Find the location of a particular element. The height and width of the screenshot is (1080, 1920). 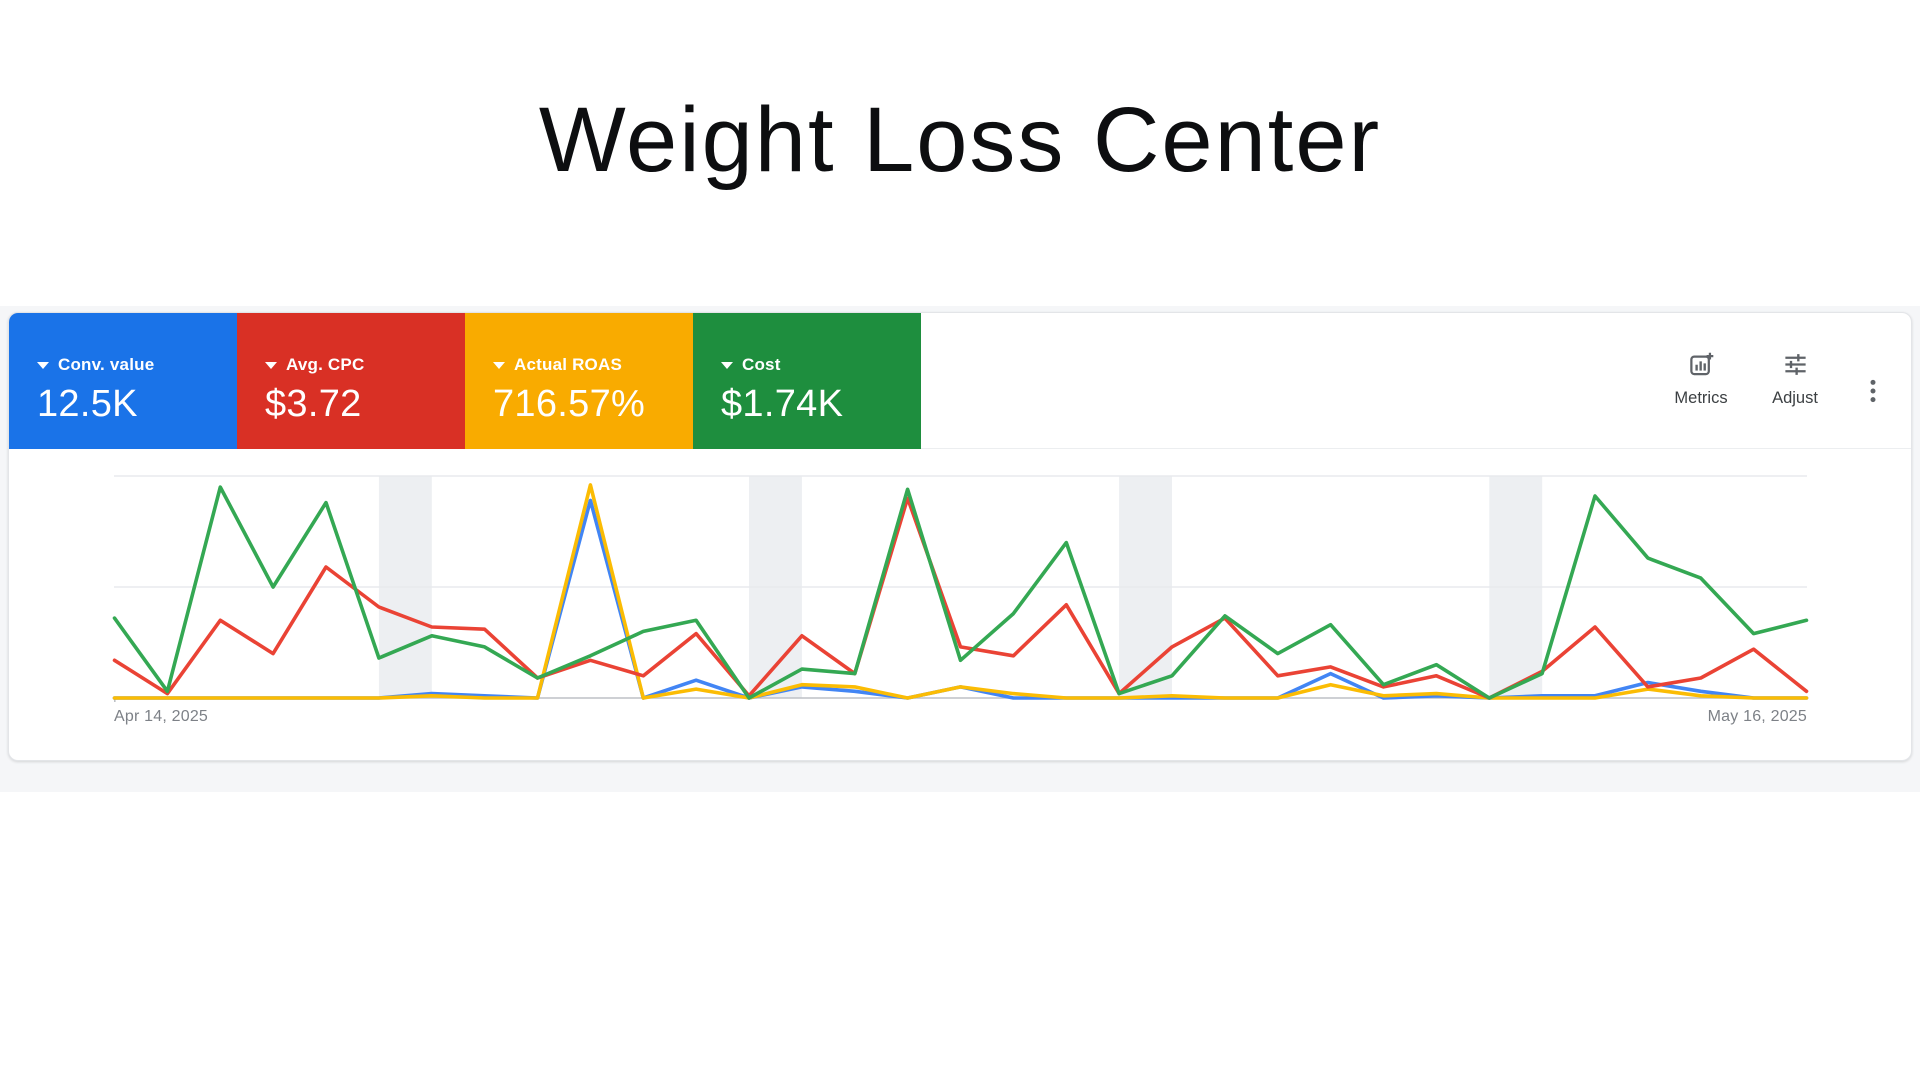

more-options-button is located at coordinates (1873, 393).